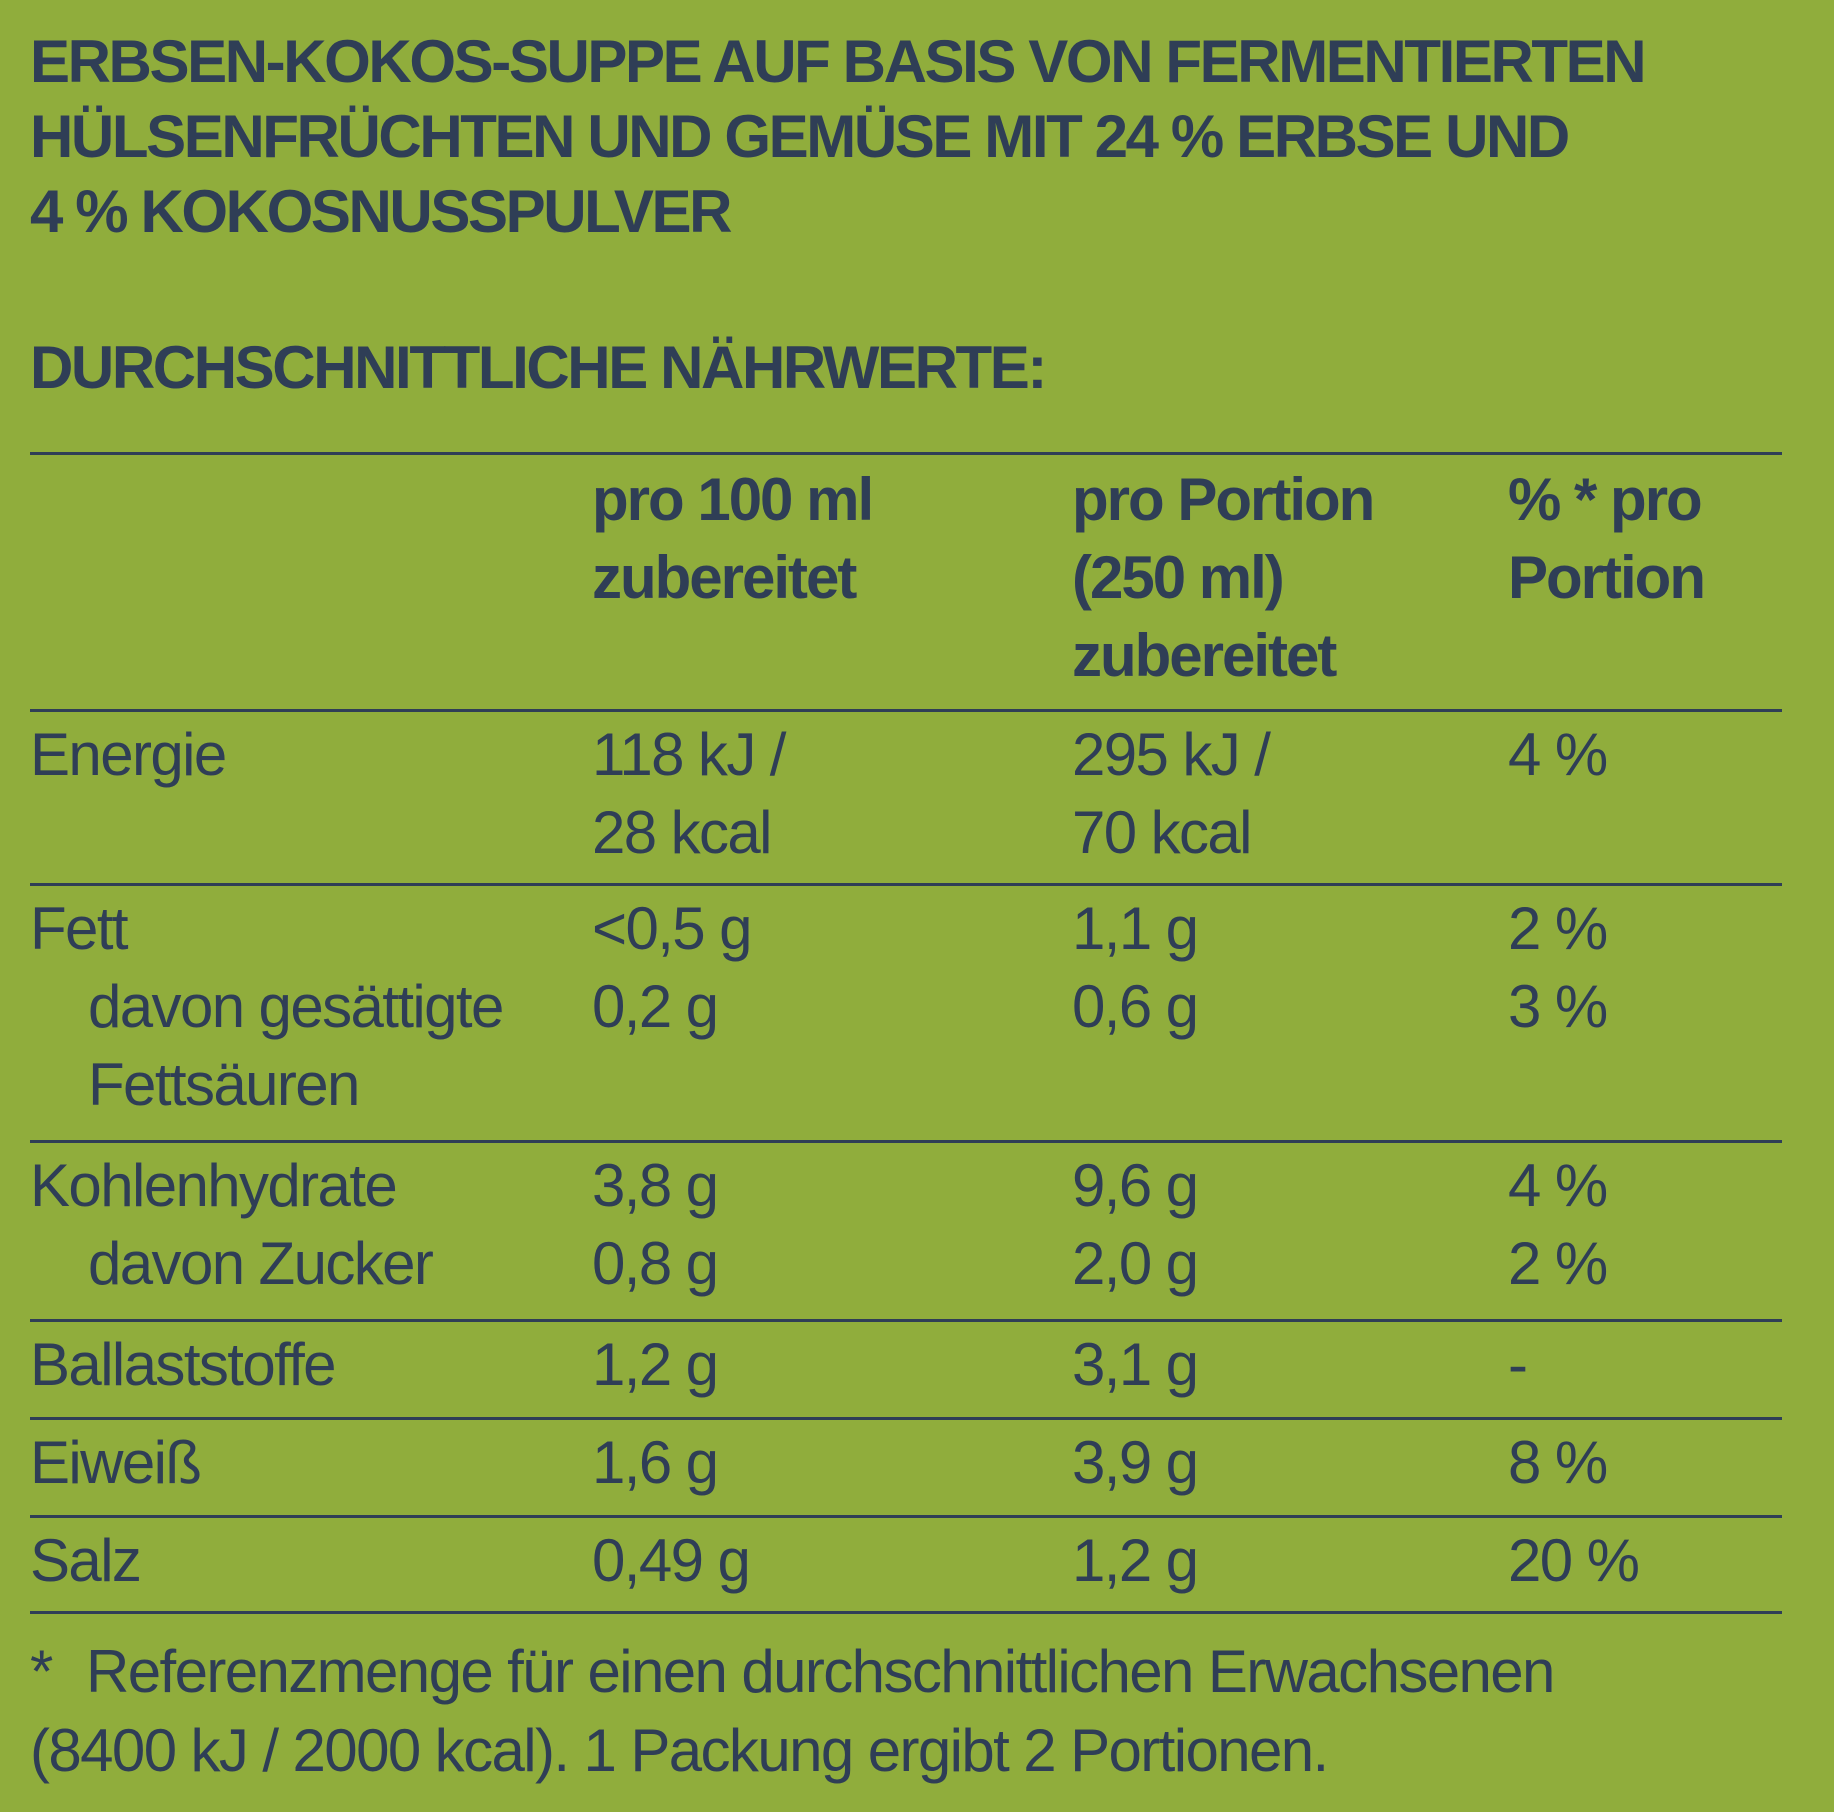 This screenshot has width=1834, height=1812. I want to click on header-percent: % * pro Portion, so click(1645, 585).